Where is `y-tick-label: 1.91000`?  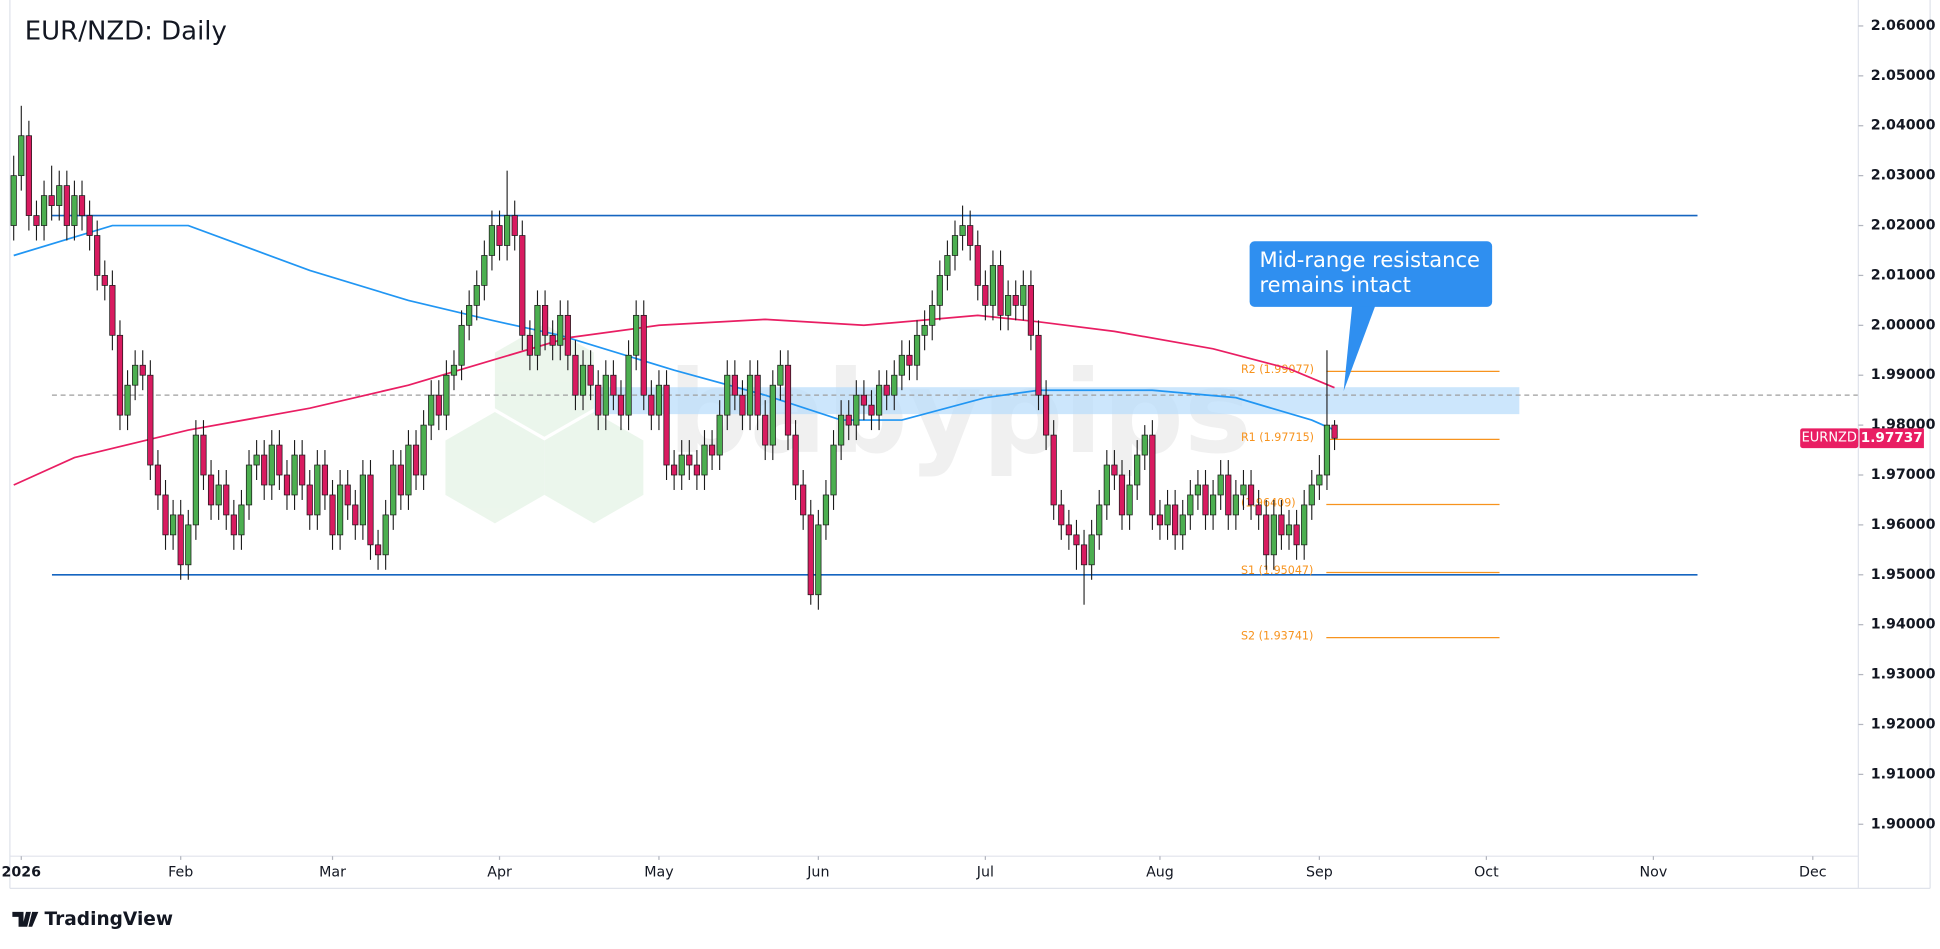
y-tick-label: 1.91000 is located at coordinates (1903, 774).